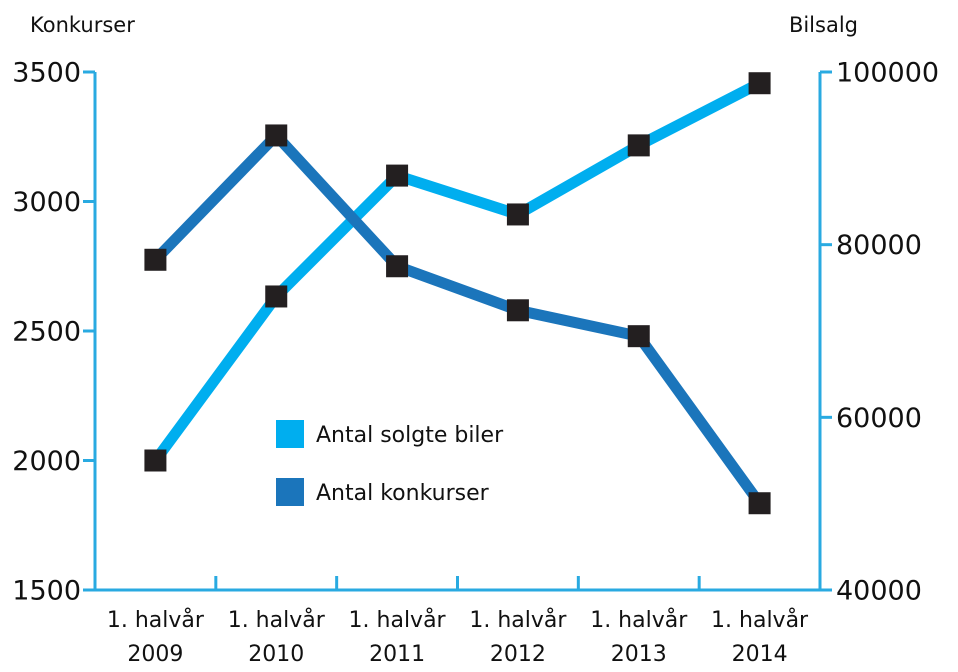 Image resolution: width=958 pixels, height=672 pixels. What do you see at coordinates (879, 418) in the screenshot?
I see `y2-tick-label: 60000` at bounding box center [879, 418].